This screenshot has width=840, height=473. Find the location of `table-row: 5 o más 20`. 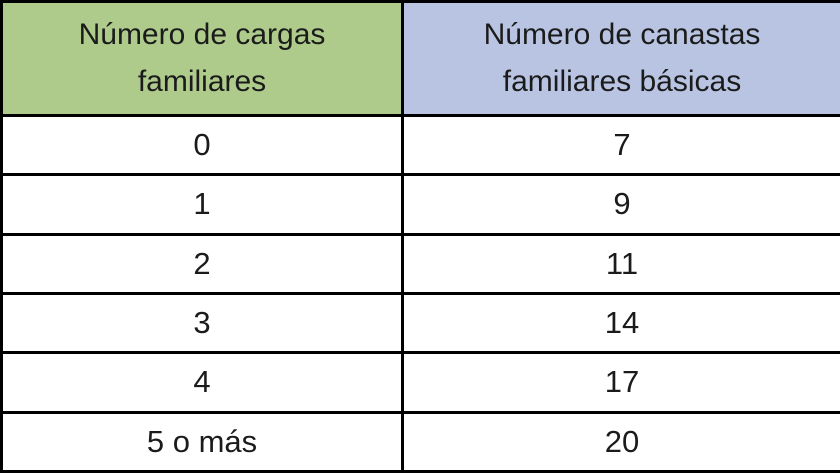

table-row: 5 o más 20 is located at coordinates (420, 441).